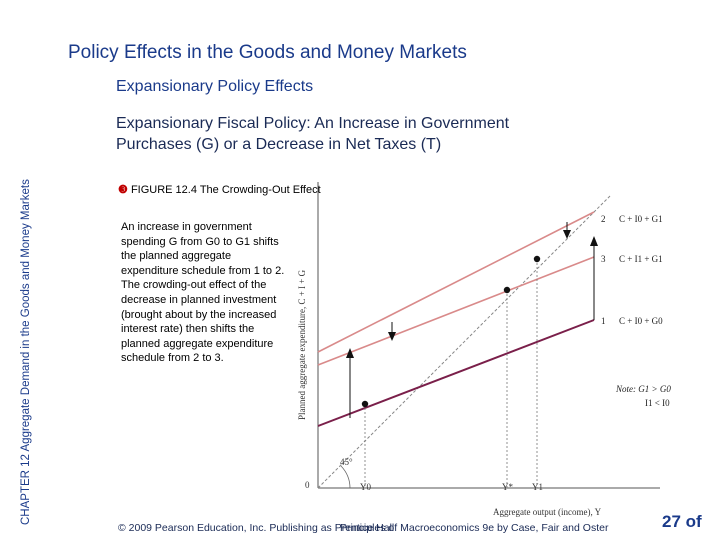 This screenshot has height=540, width=720. What do you see at coordinates (603, 321) in the screenshot?
I see `curve-1-number: 1` at bounding box center [603, 321].